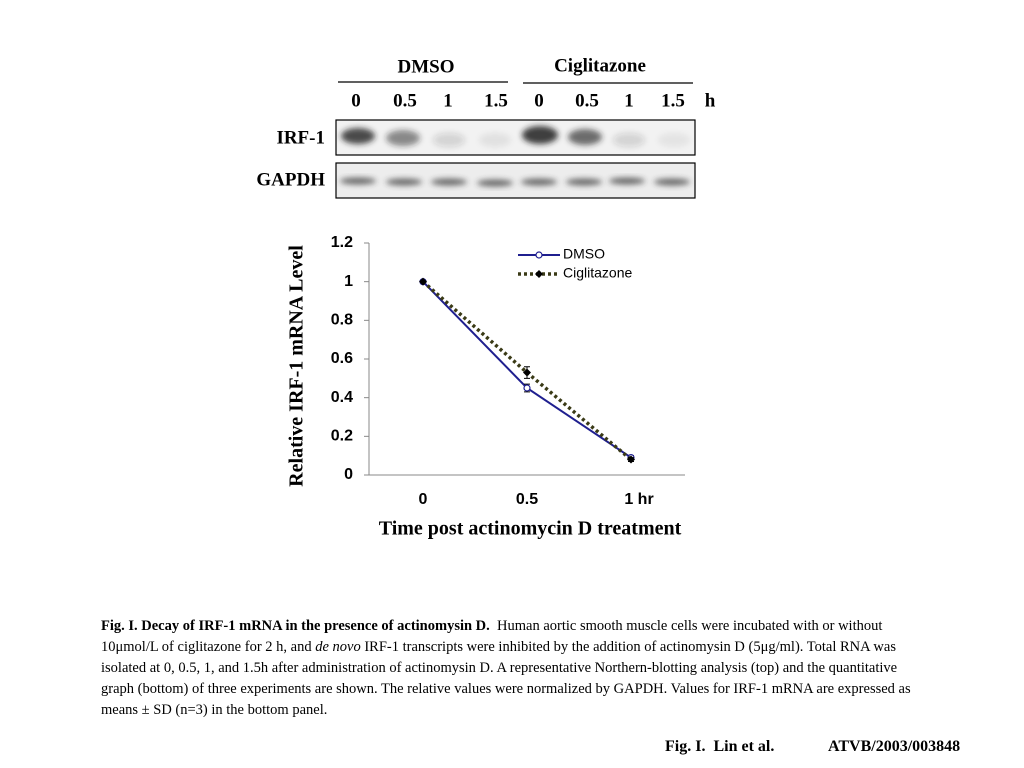 The height and width of the screenshot is (768, 1024). I want to click on legend-label: DMSO, so click(584, 254).